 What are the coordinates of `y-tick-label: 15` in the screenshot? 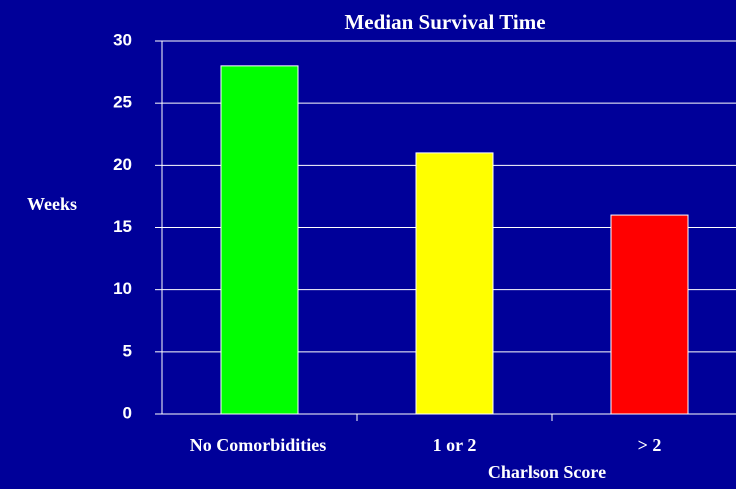 It's located at (122, 226).